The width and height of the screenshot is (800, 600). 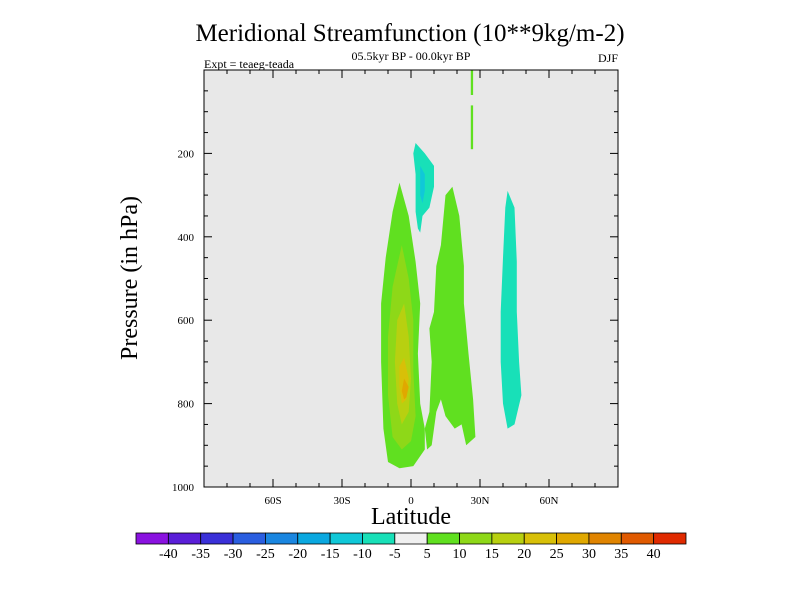 What do you see at coordinates (130, 278) in the screenshot?
I see `y-axis-label: Pressure (in hPa)` at bounding box center [130, 278].